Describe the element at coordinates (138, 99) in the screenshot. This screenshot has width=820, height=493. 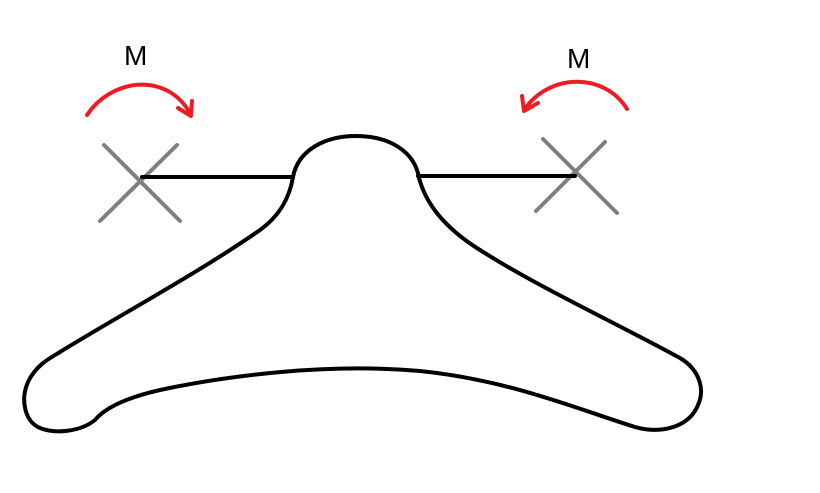
I see `left-moment-arrow-icon` at that location.